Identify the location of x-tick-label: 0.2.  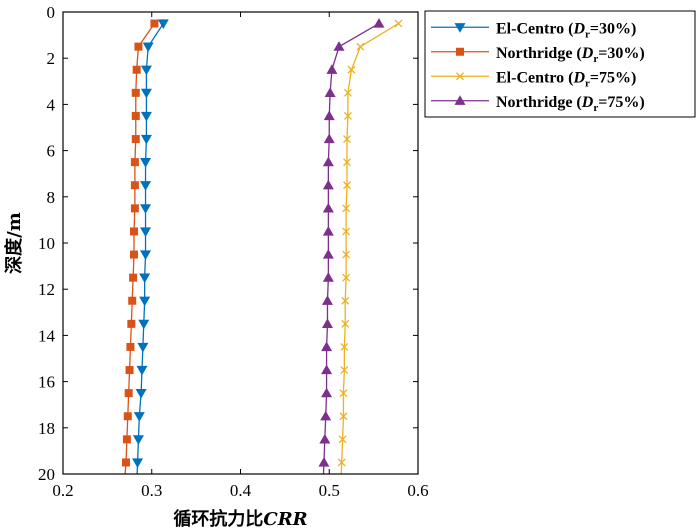
(62, 490).